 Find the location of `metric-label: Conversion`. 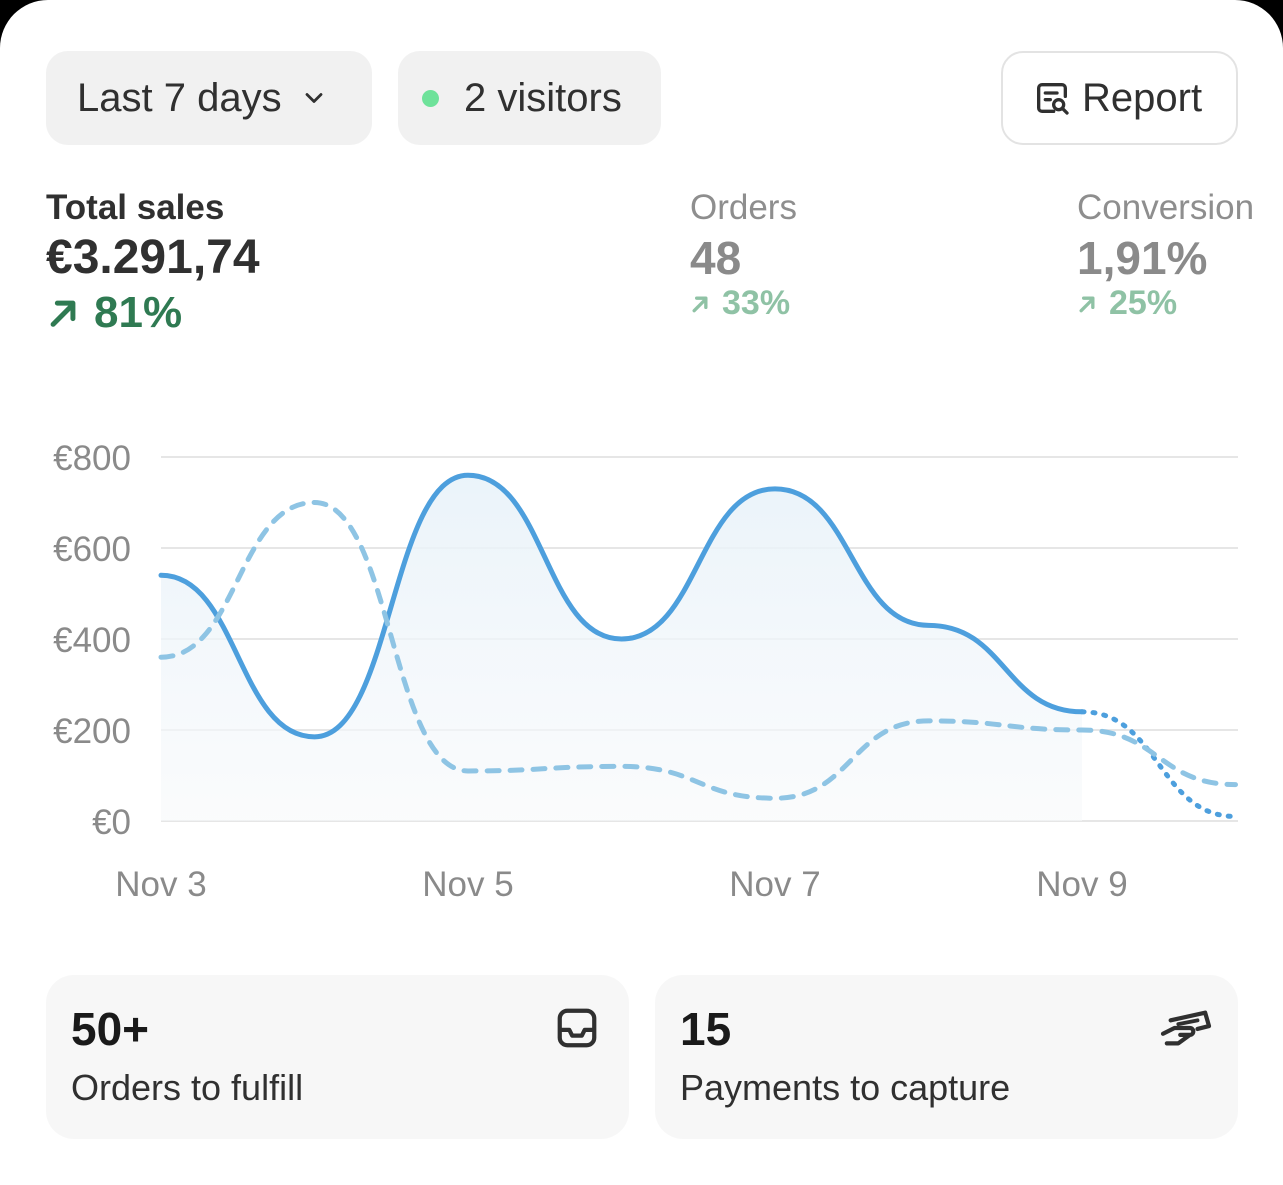

metric-label: Conversion is located at coordinates (1166, 207).